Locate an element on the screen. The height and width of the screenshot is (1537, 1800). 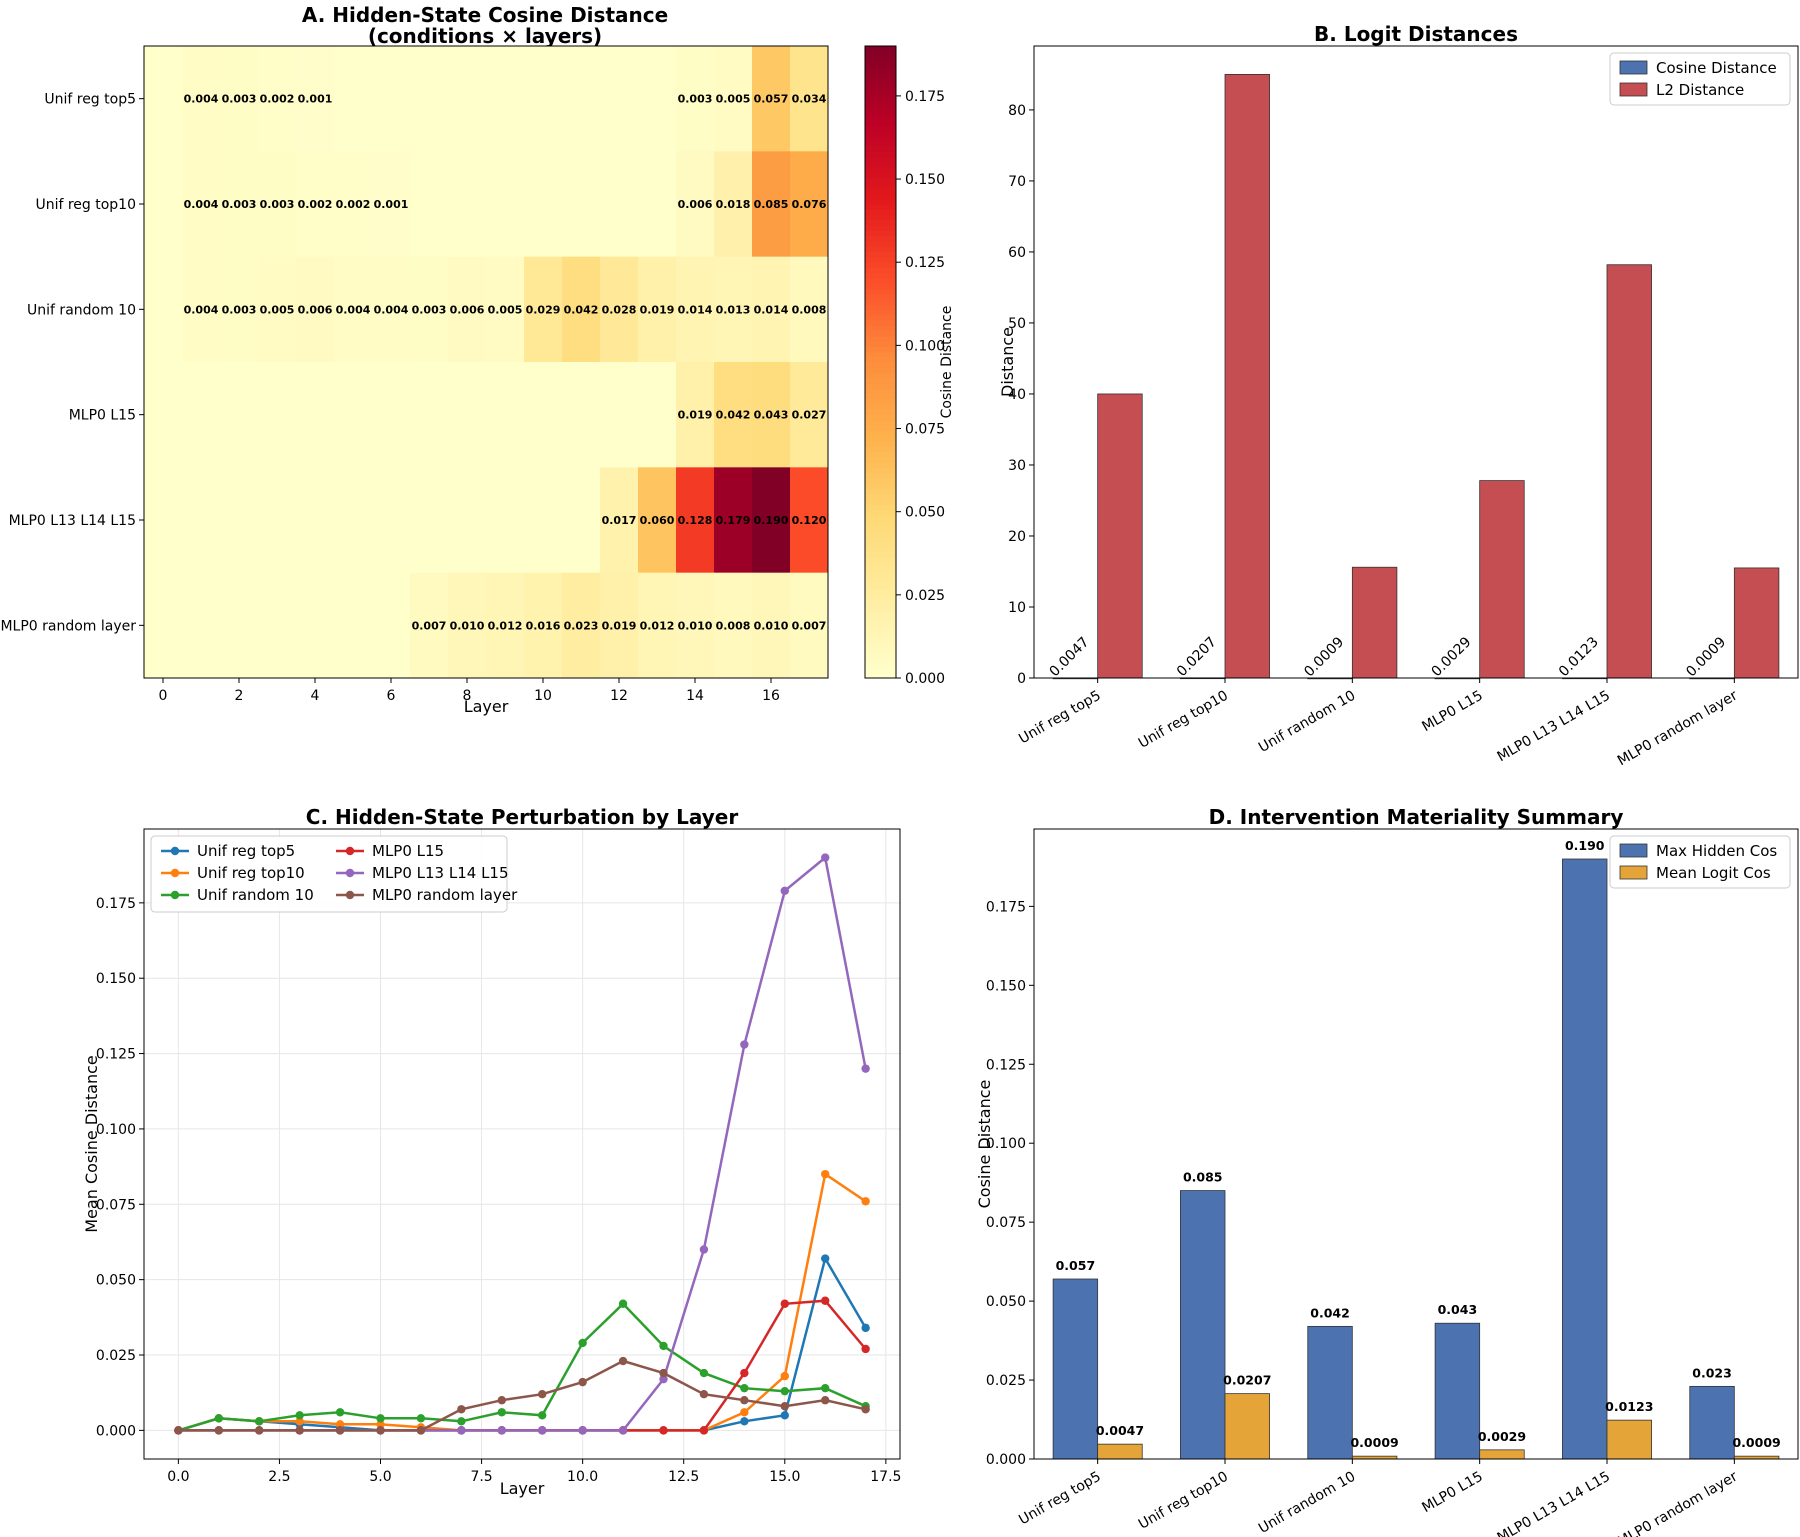
panel-c-y-label: Mean Cosine Distance is located at coordinates (91, 1143).